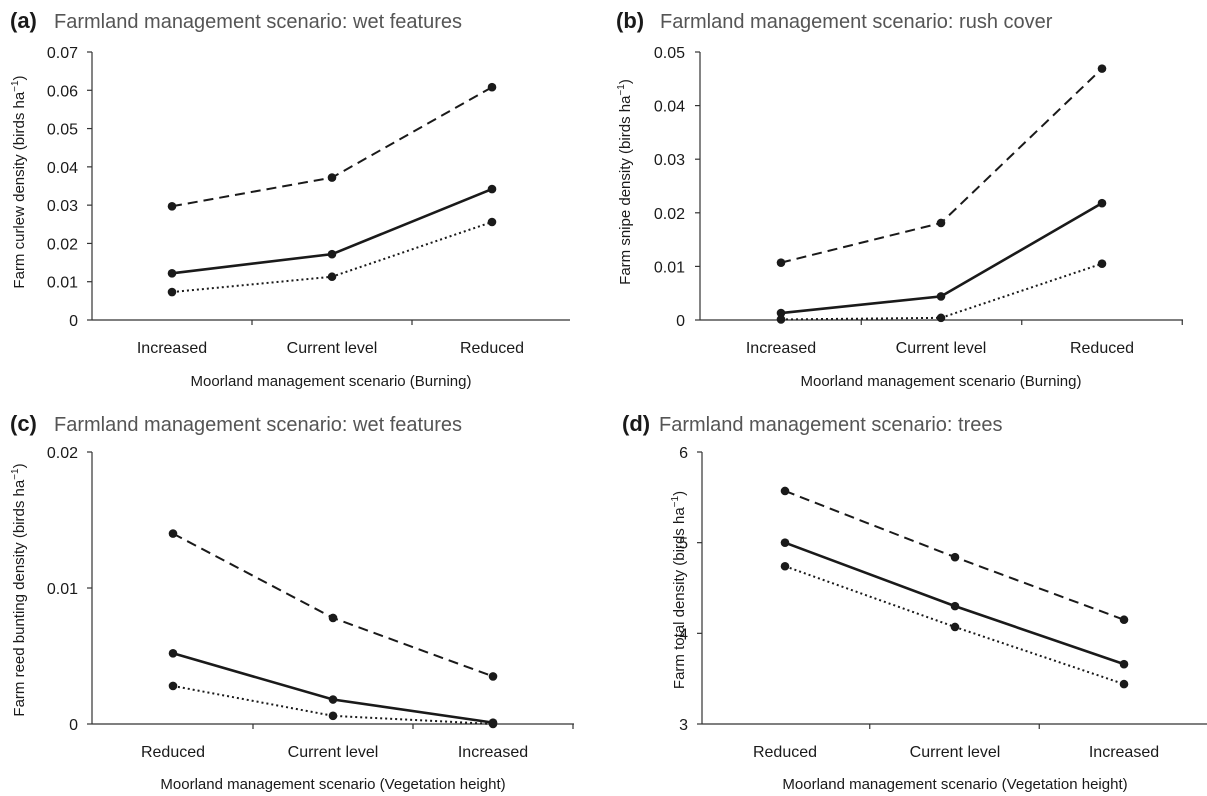 This screenshot has height=796, width=1207. What do you see at coordinates (62, 53) in the screenshot?
I see `y-tick-label: 0.07` at bounding box center [62, 53].